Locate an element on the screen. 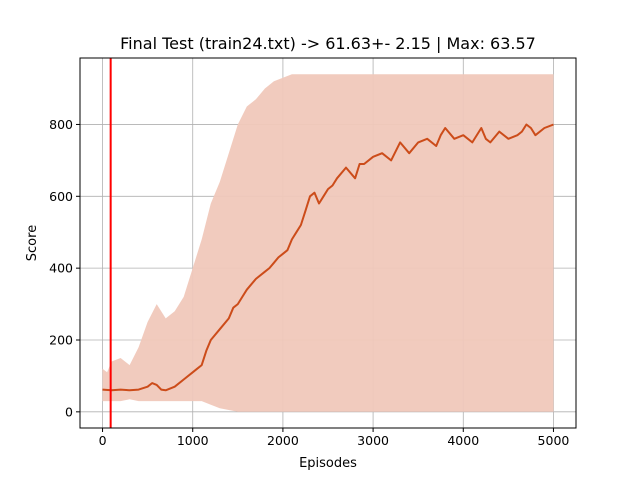  y-axis-ticks: 0 200 400 600 800 is located at coordinates (64, 268).